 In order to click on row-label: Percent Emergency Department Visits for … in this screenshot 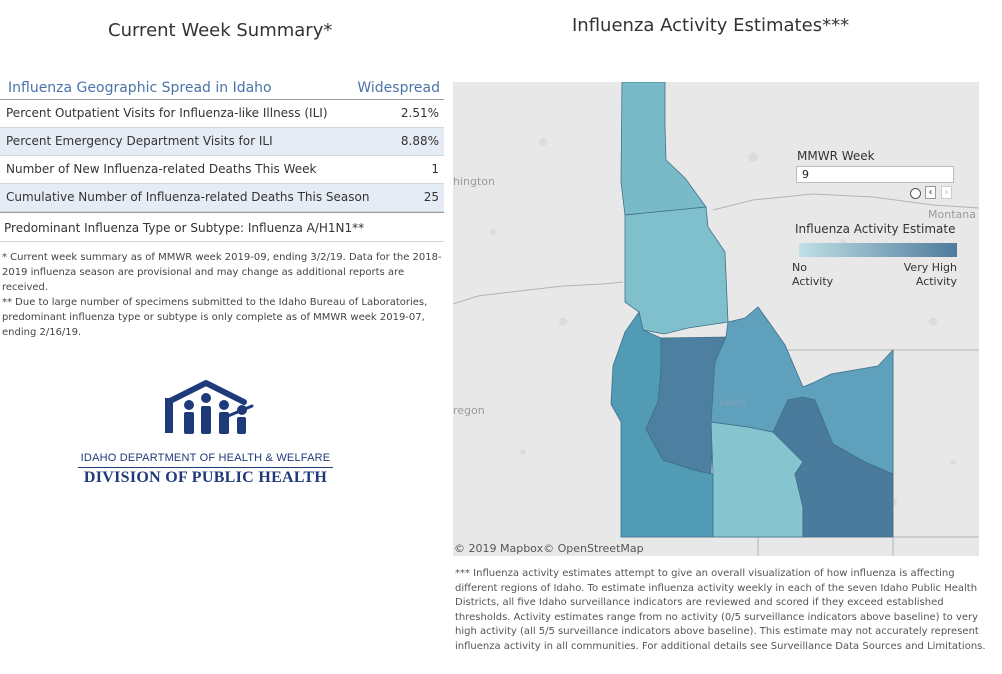, I will do `click(139, 141)`.